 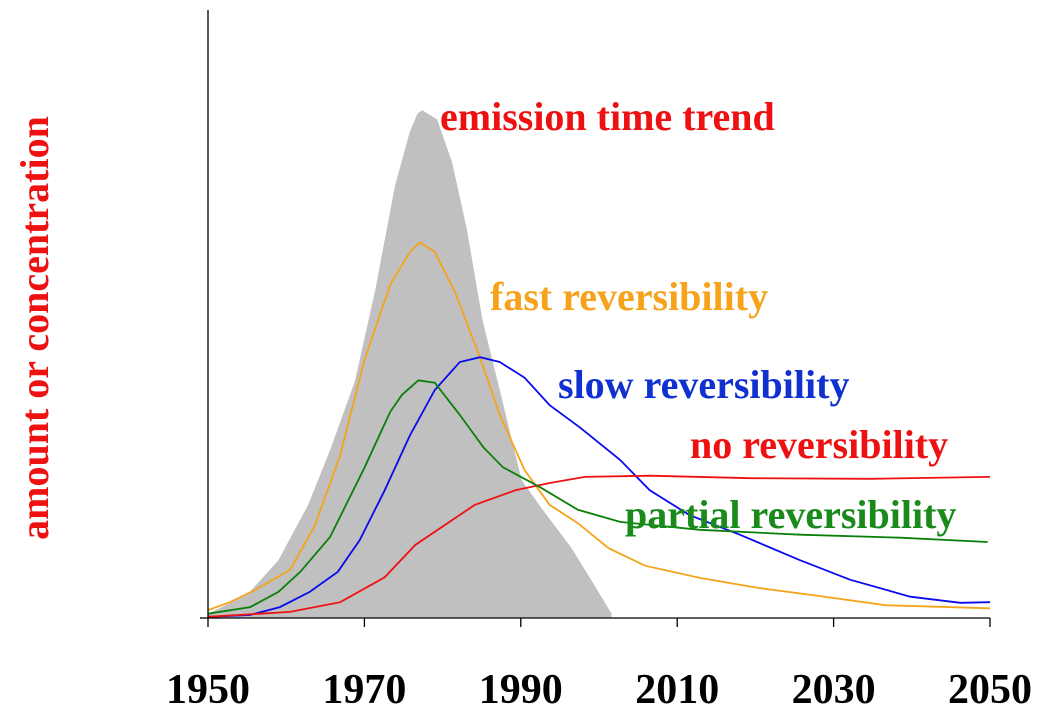 I want to click on series-label: fast reversibility, so click(x=629, y=296).